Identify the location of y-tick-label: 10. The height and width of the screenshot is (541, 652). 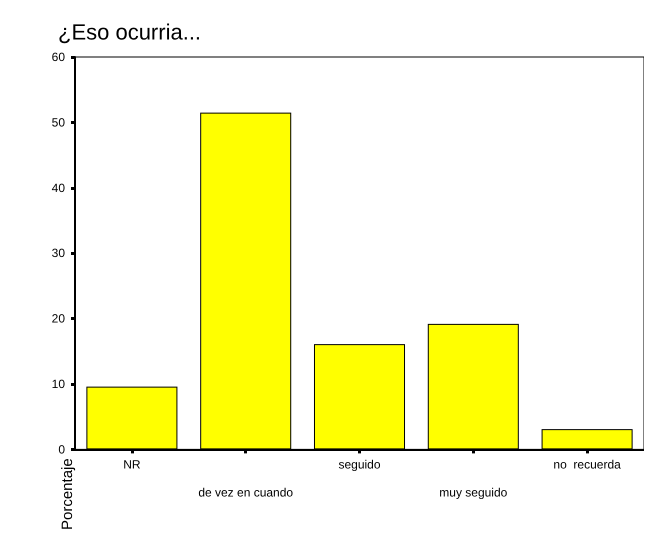
(59, 383).